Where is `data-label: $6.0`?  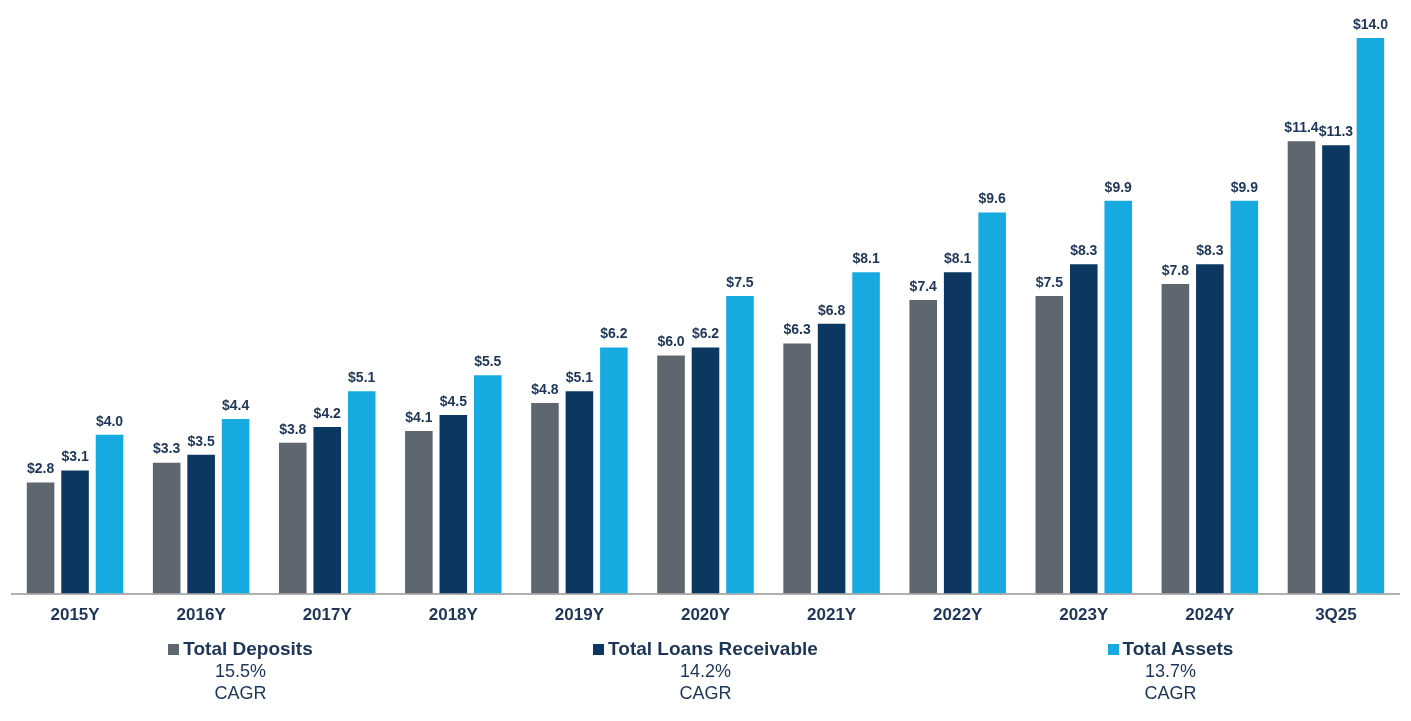 data-label: $6.0 is located at coordinates (671, 341).